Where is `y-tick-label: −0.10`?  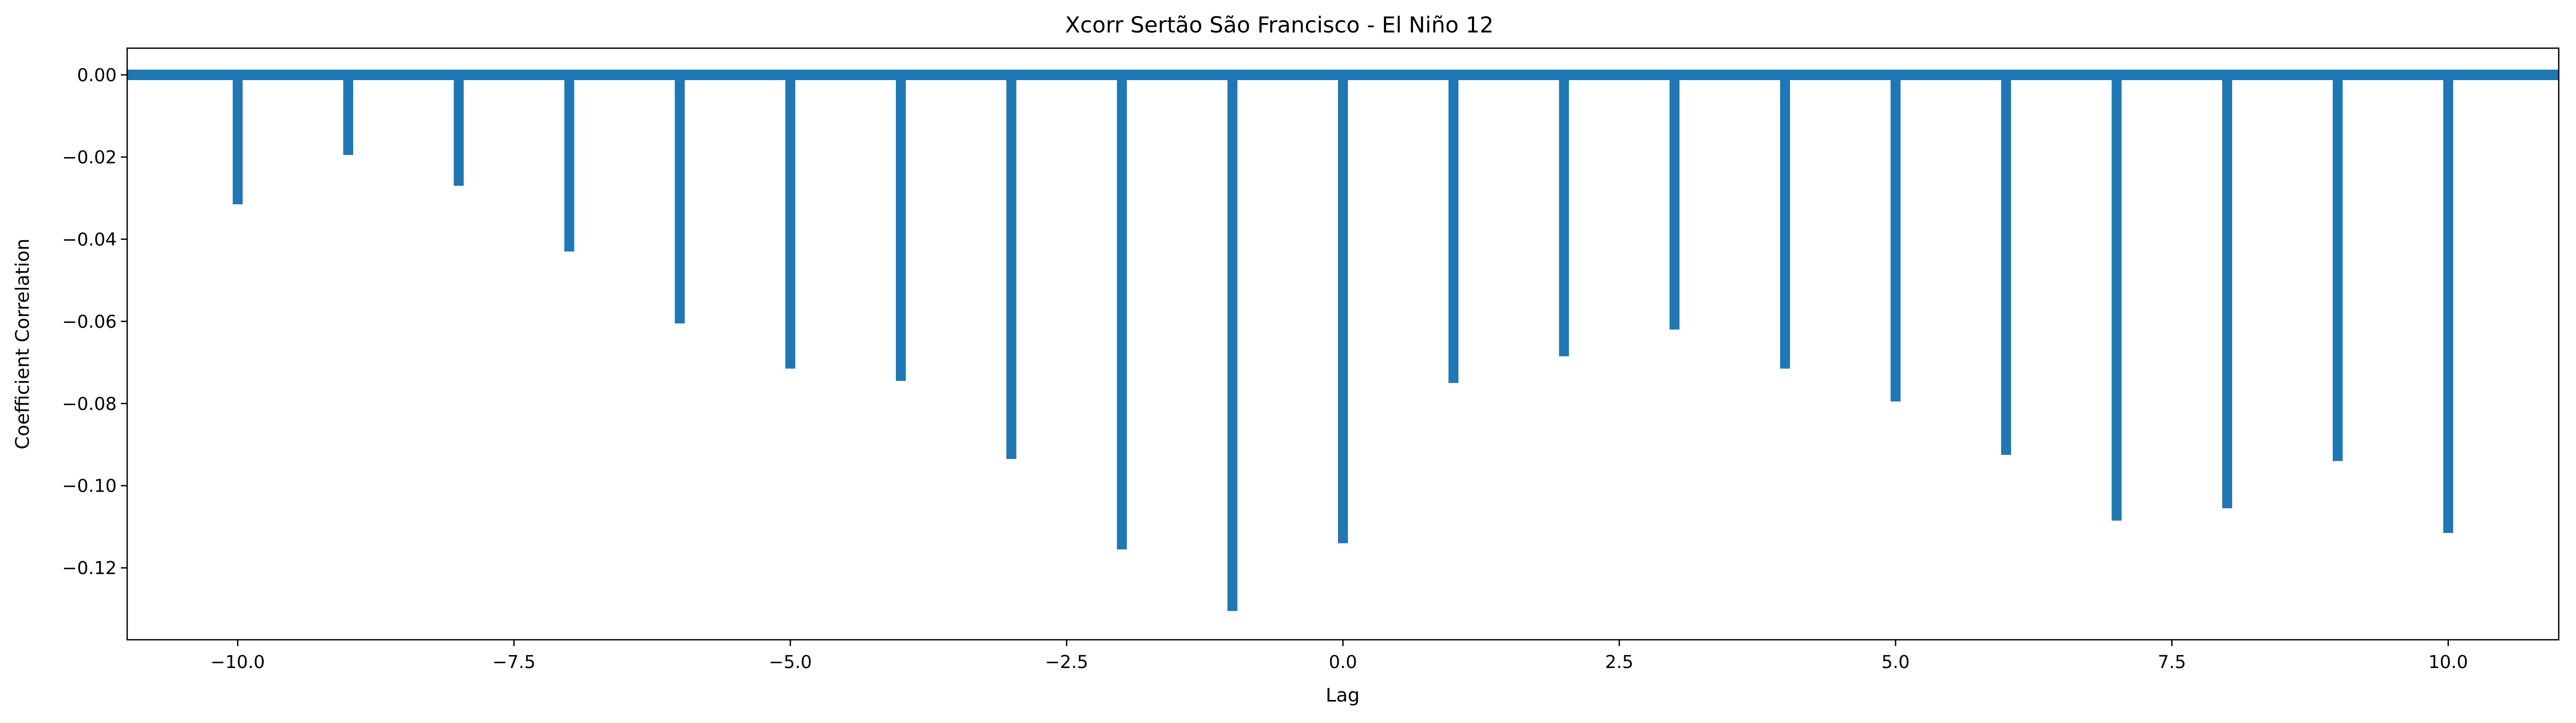 y-tick-label: −0.10 is located at coordinates (89, 487).